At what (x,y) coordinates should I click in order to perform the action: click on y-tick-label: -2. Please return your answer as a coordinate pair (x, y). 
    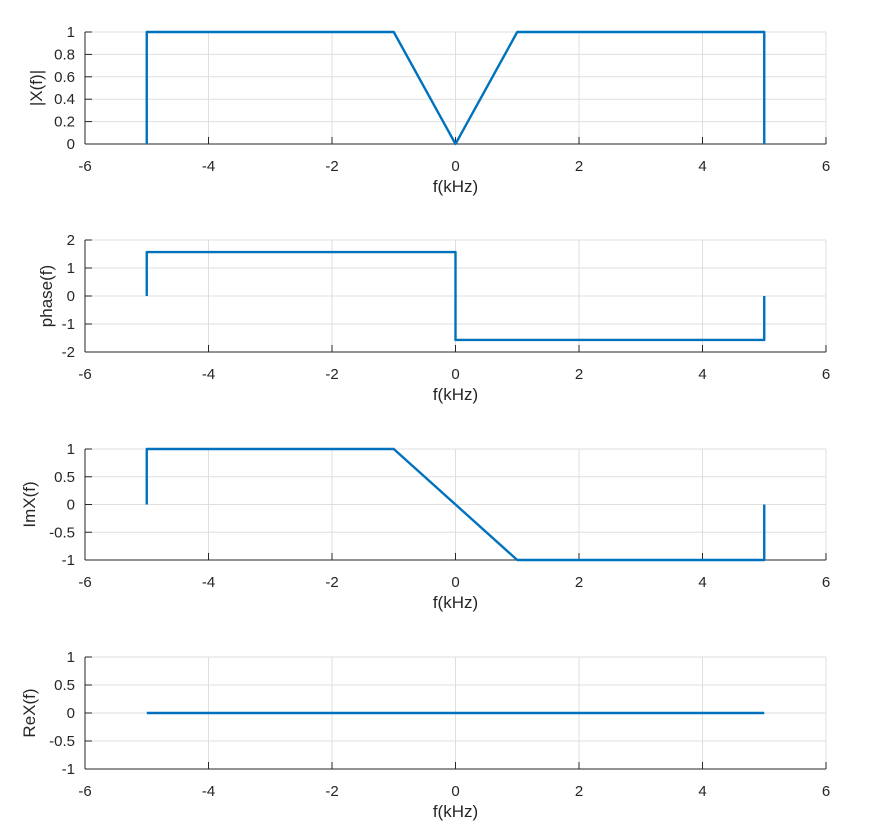
    Looking at the image, I should click on (68, 352).